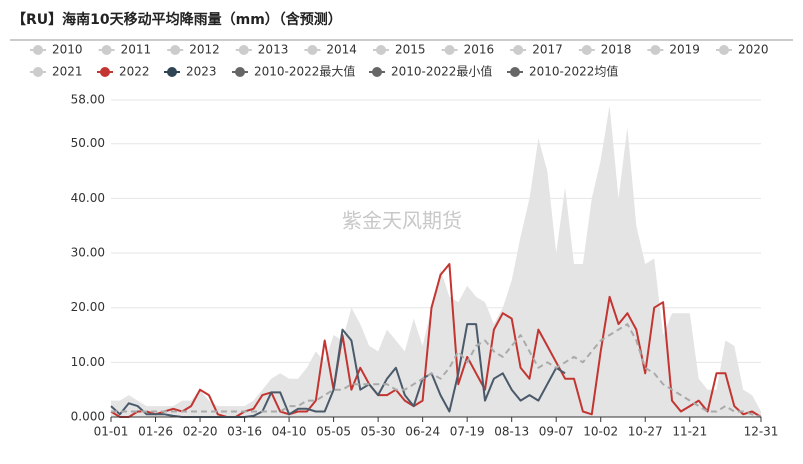 This screenshot has width=803, height=464. What do you see at coordinates (304, 71) in the screenshot?
I see `legend-label: 2010-2022最大值` at bounding box center [304, 71].